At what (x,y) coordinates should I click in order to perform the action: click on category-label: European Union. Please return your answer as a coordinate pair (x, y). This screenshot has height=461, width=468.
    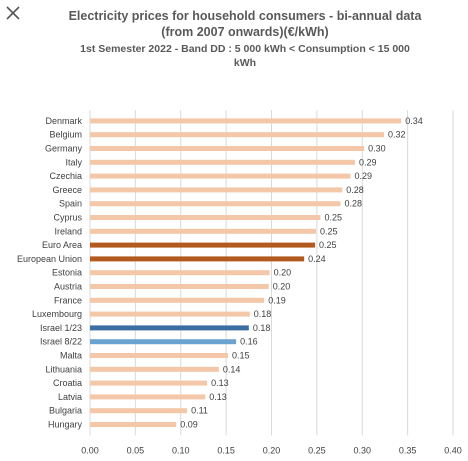
    Looking at the image, I should click on (49, 259).